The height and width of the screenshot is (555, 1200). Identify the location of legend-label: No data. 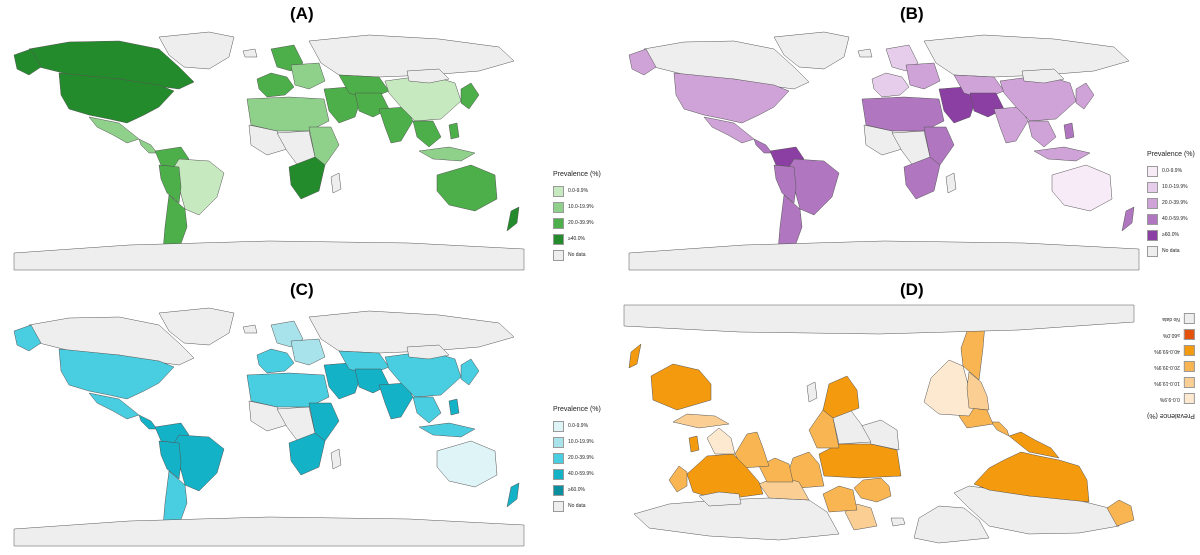
(577, 255).